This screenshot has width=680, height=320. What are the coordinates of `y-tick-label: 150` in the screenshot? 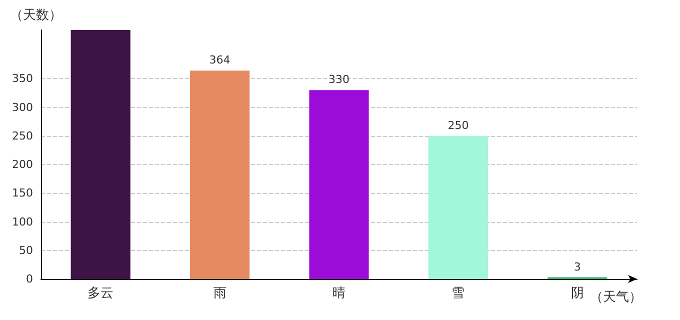 It's located at (22, 193).